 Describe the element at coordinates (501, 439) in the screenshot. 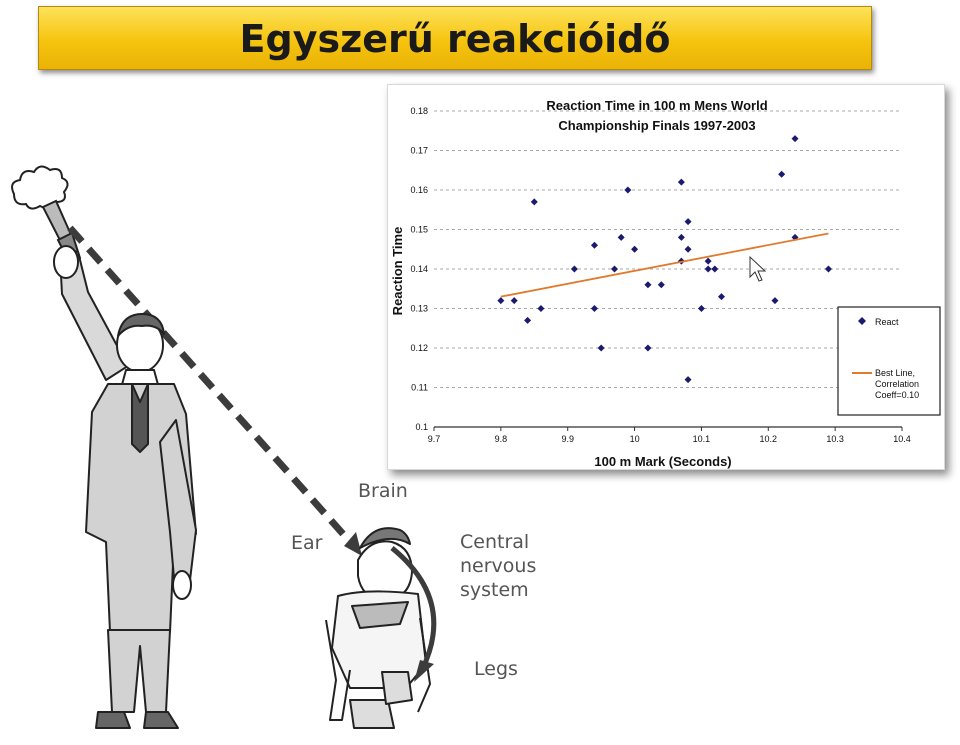

I see `x-tick-label: 9.8` at that location.